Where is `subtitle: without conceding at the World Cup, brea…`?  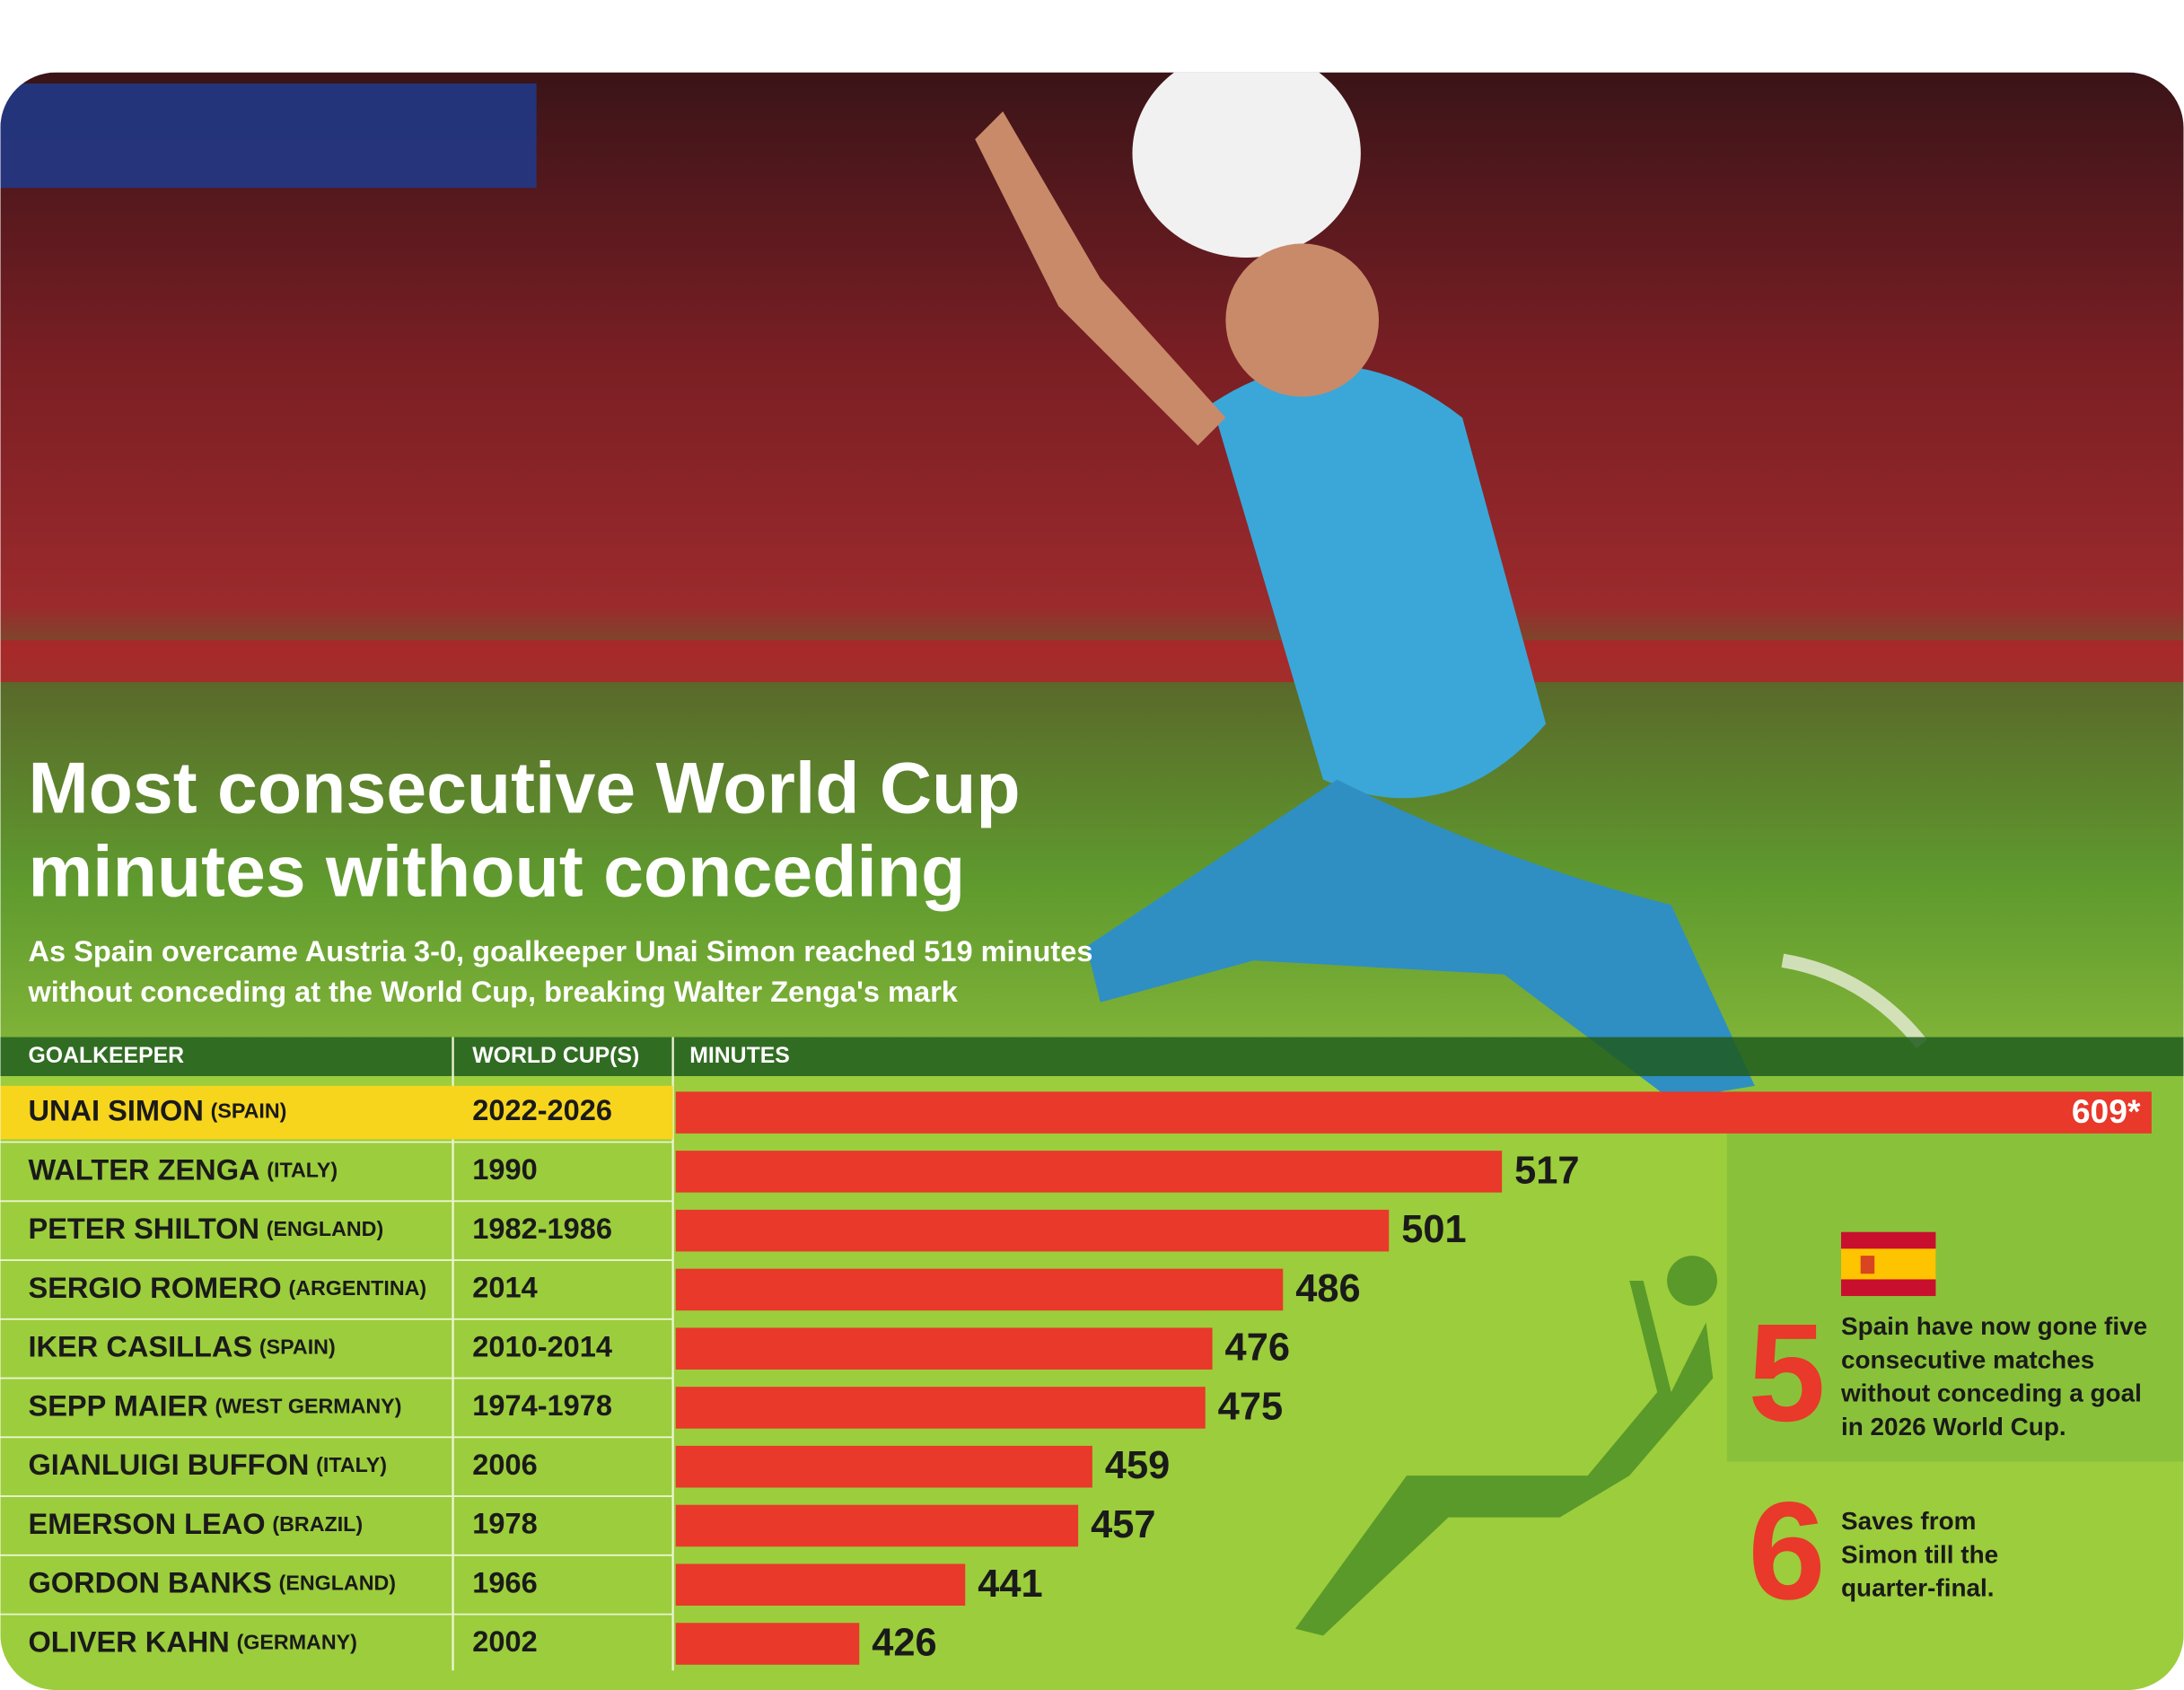
subtitle: without conceding at the World Cup, brea… is located at coordinates (492, 992).